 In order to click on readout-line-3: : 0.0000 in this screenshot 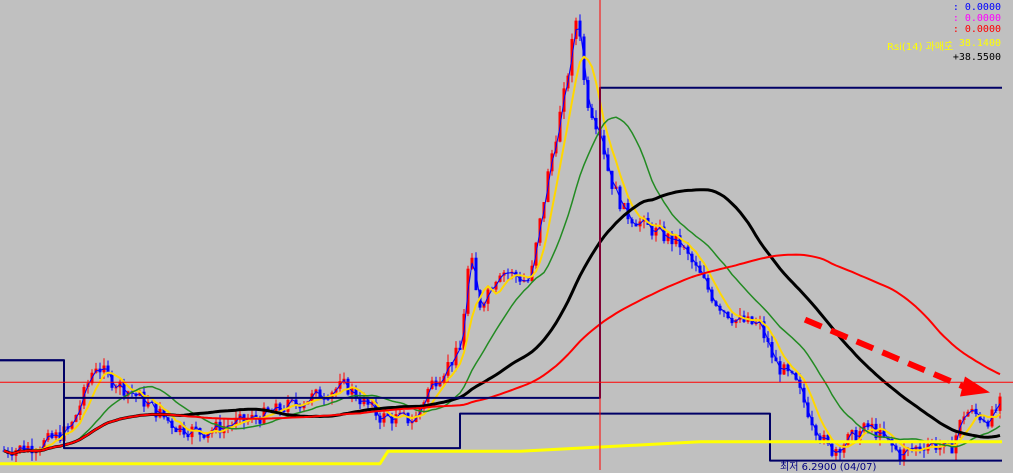, I will do `click(976, 29)`.